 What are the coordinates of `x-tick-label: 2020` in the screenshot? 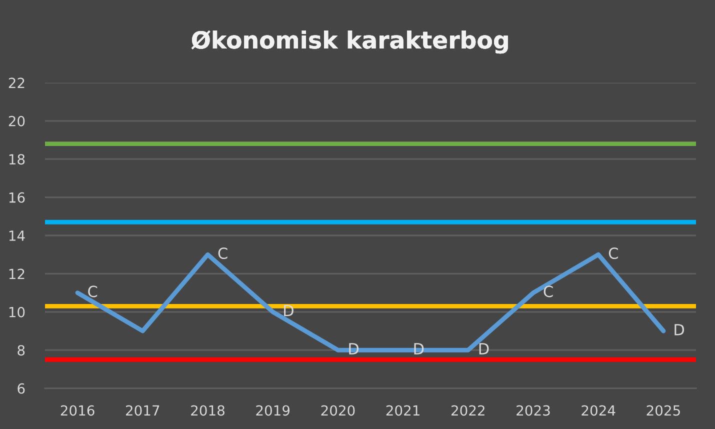 It's located at (338, 410).